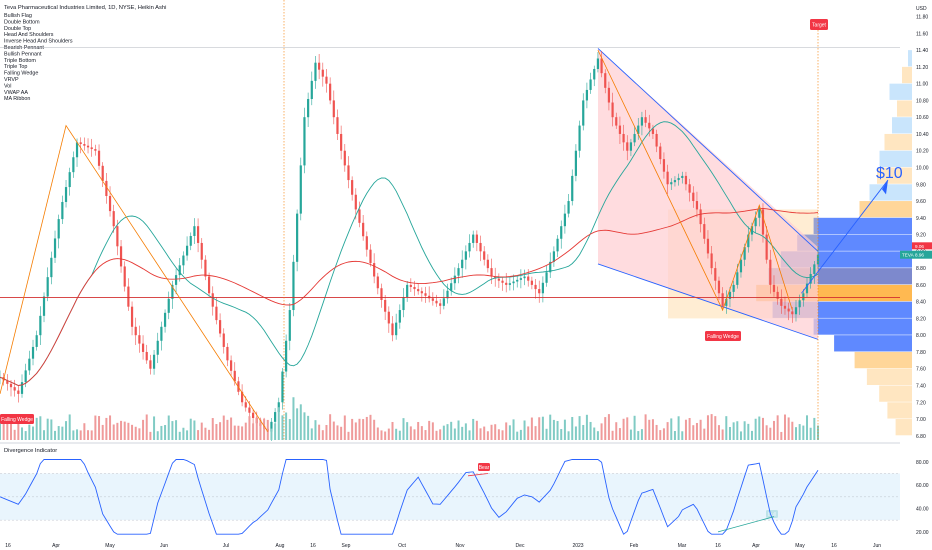  I want to click on legend-item: Double Bottom, so click(22, 22).